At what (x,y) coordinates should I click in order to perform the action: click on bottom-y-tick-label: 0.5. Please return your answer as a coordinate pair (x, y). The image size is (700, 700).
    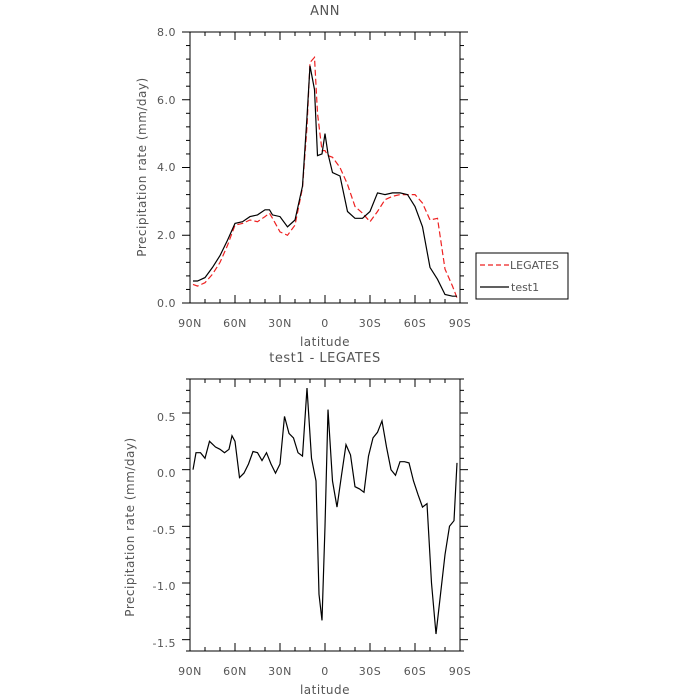
    Looking at the image, I should click on (166, 417).